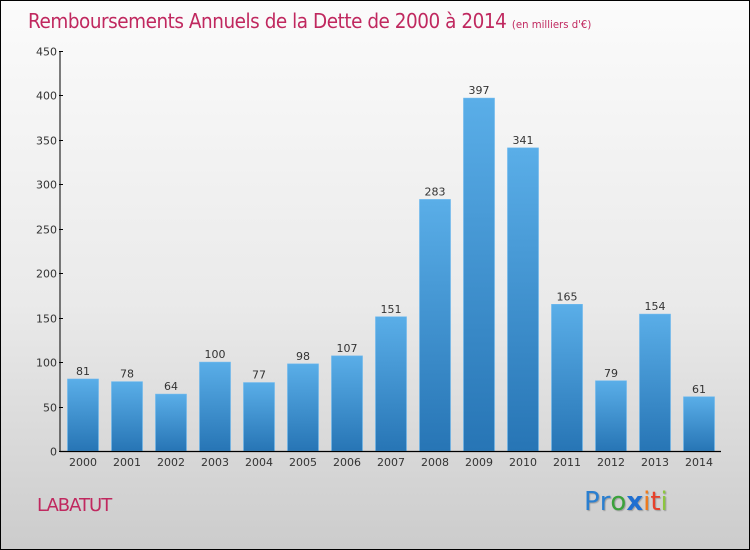 This screenshot has height=550, width=750. I want to click on x-tick-label: 2010, so click(523, 462).